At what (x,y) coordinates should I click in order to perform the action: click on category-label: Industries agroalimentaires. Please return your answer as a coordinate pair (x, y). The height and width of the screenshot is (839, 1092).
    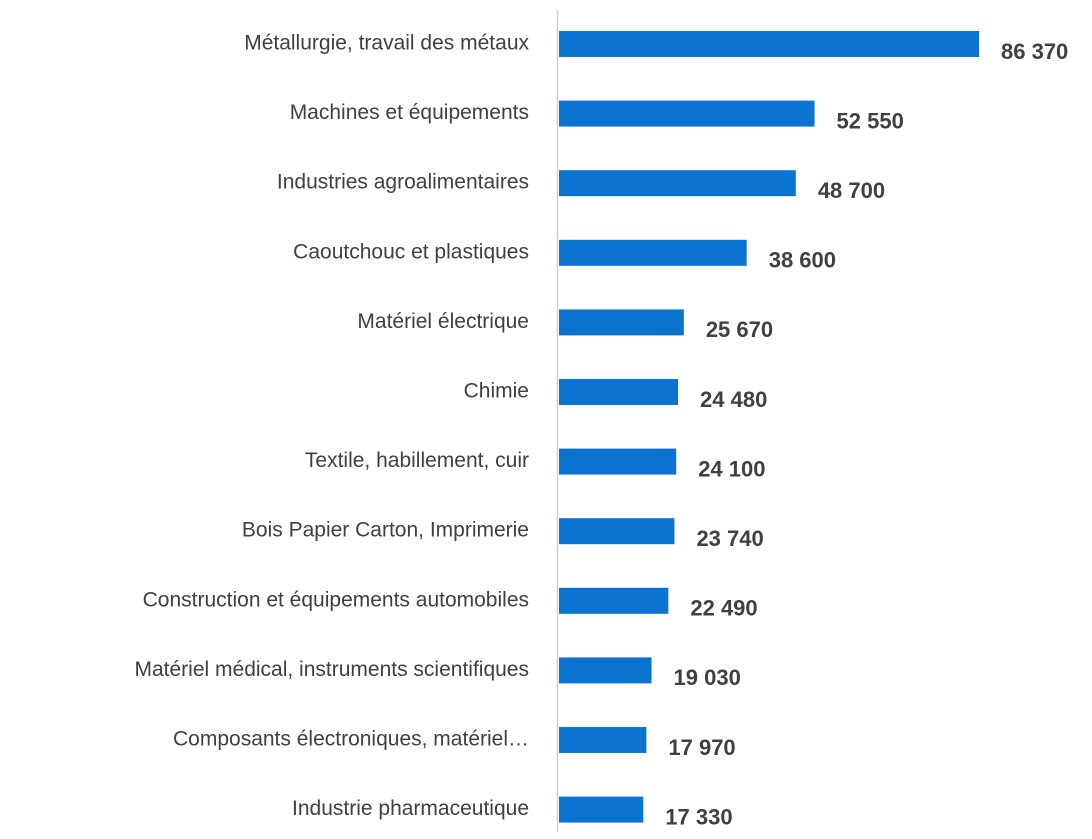
    Looking at the image, I should click on (403, 182).